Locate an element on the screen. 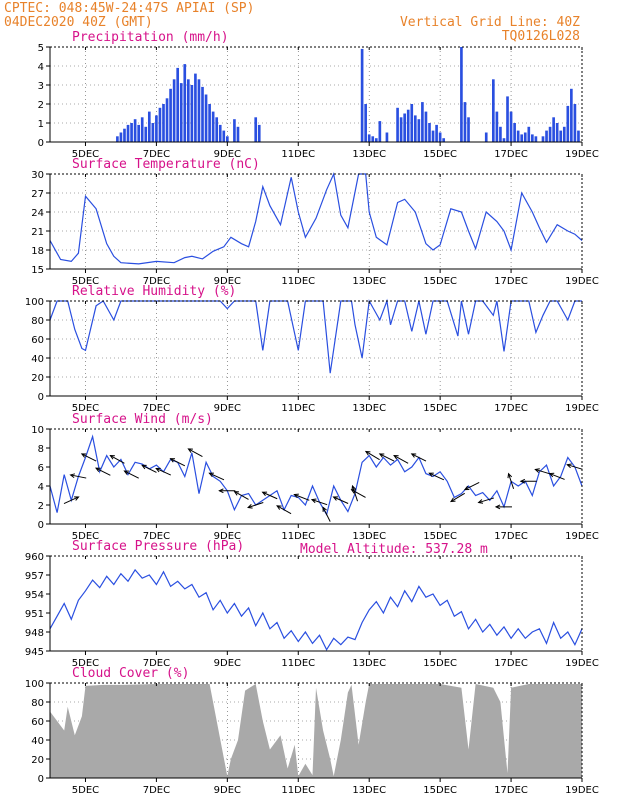 This screenshot has height=800, width=618. y-tick-label: 6 is located at coordinates (41, 468).